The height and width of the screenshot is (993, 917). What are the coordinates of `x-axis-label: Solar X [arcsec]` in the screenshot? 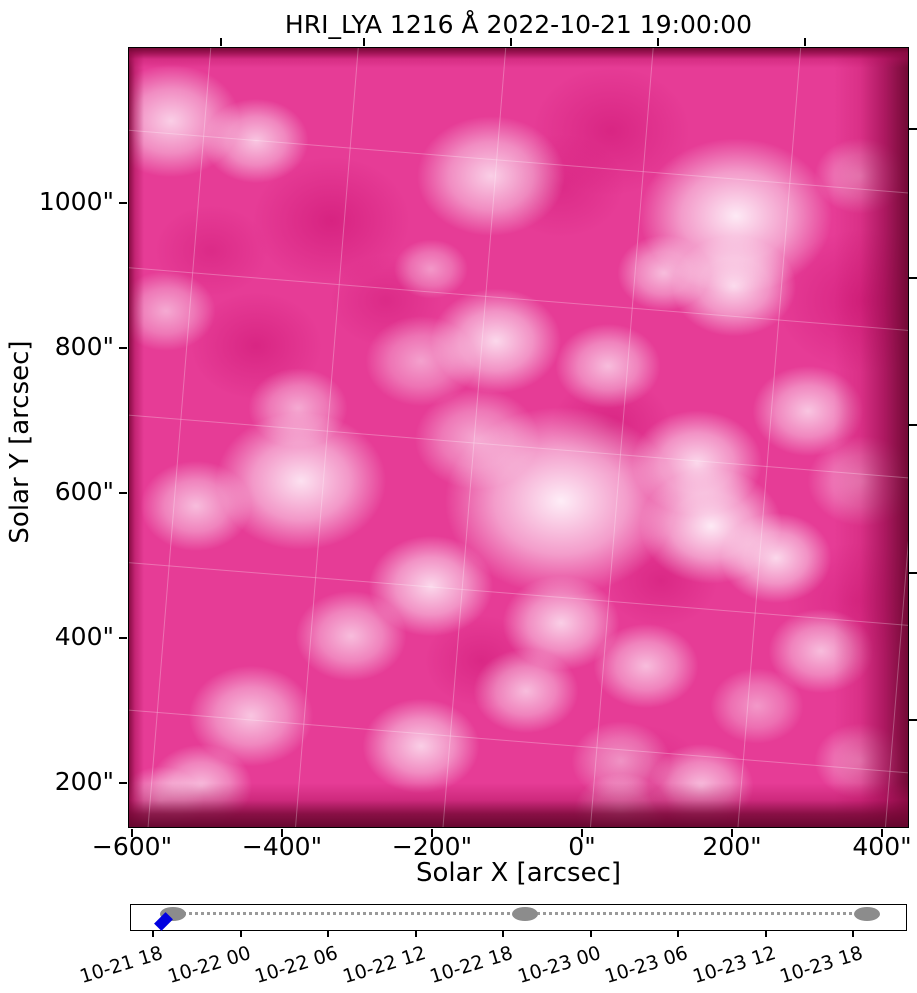 It's located at (518, 873).